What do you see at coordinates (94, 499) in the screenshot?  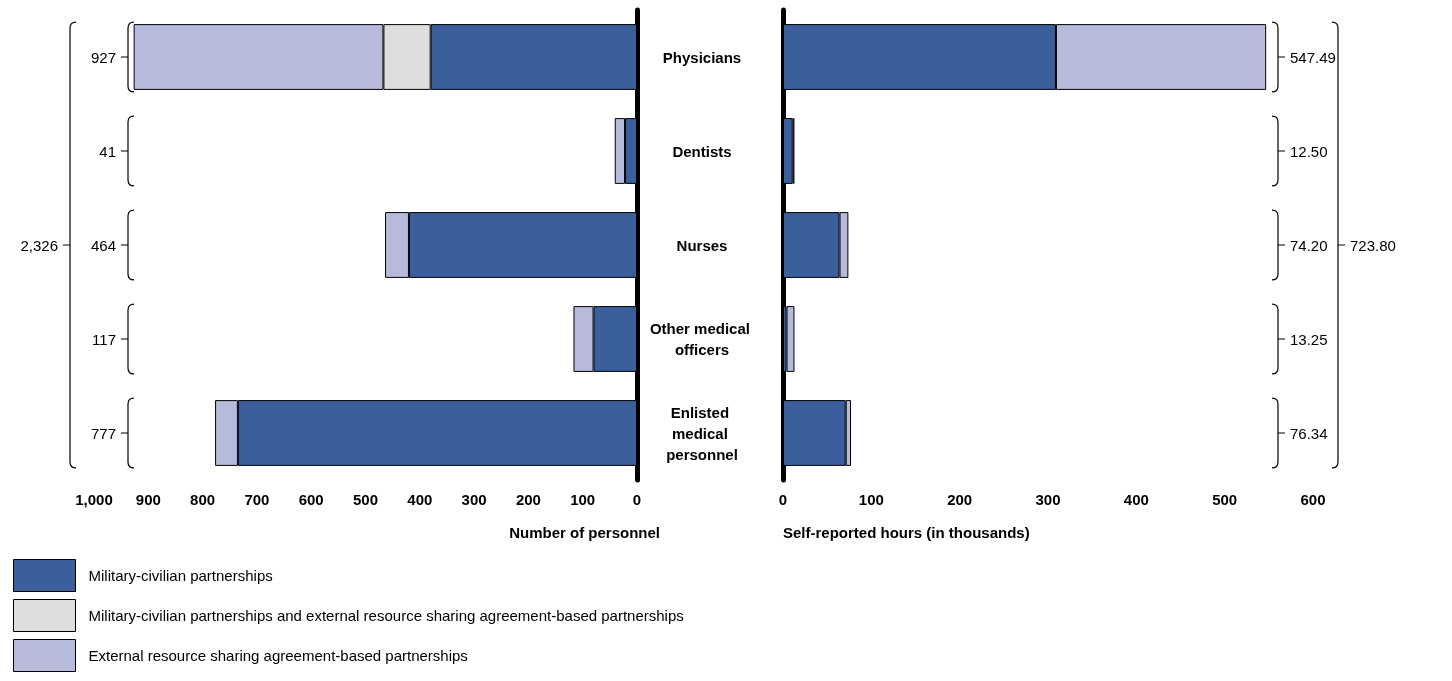 I see `x-tick-label: 1,000` at bounding box center [94, 499].